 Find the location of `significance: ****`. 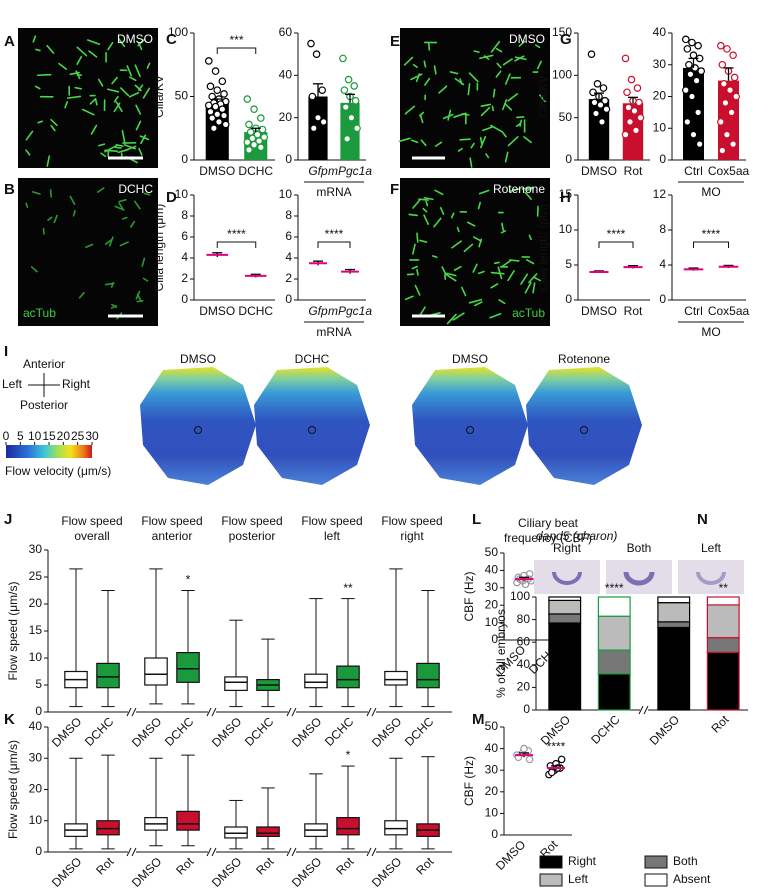

significance: **** is located at coordinates (556, 747).